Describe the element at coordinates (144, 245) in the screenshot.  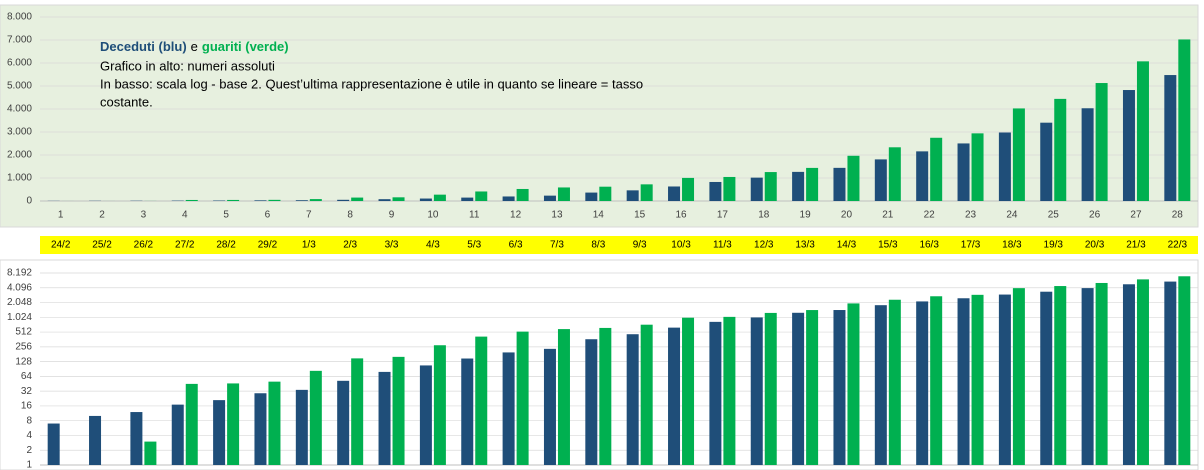
I see `date-label: 26/2` at that location.